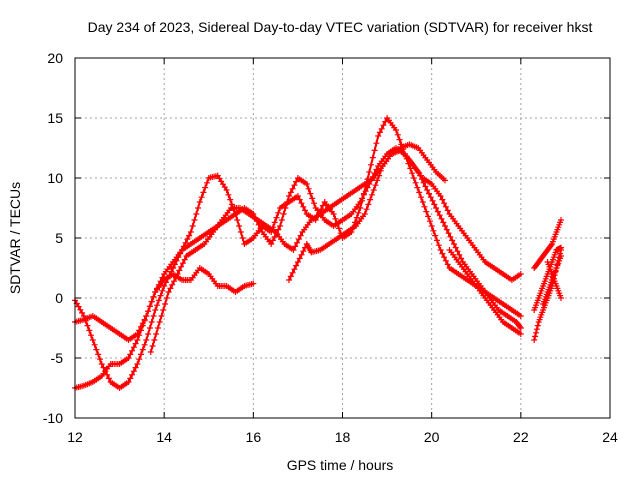 This screenshot has width=640, height=480. What do you see at coordinates (254, 437) in the screenshot?
I see `x-tick-label: 16` at bounding box center [254, 437].